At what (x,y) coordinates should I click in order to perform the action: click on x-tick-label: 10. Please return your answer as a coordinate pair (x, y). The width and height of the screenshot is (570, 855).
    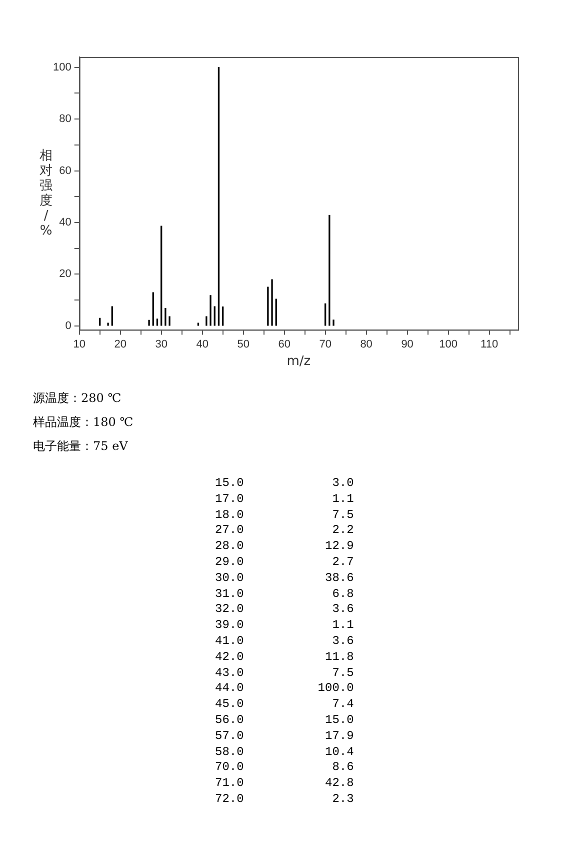
    Looking at the image, I should click on (79, 344).